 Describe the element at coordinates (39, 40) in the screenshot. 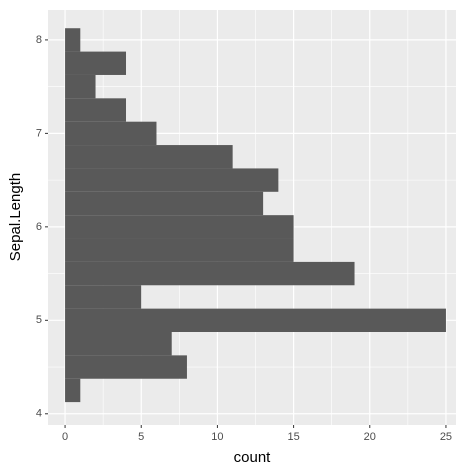

I see `y-tick-label: 8` at that location.